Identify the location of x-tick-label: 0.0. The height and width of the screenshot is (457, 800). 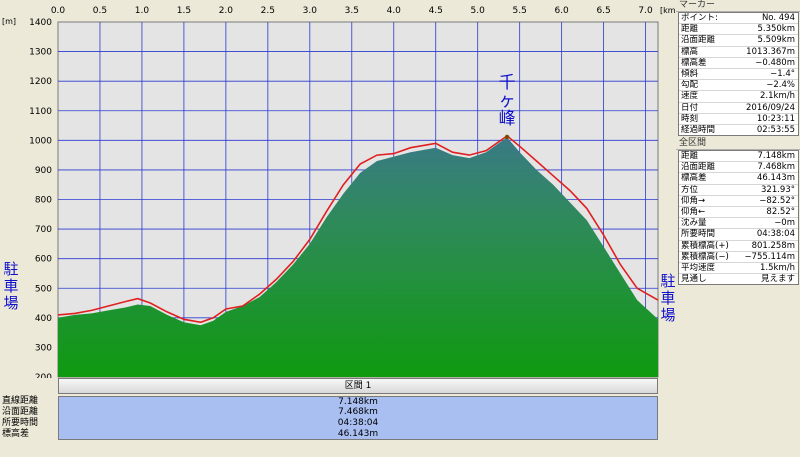
(58, 11).